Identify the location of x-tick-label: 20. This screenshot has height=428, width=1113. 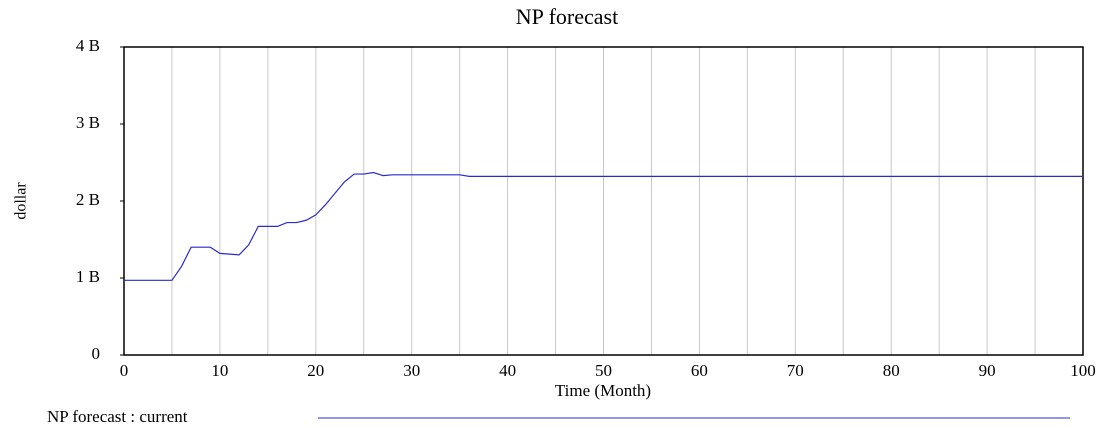
(315, 370).